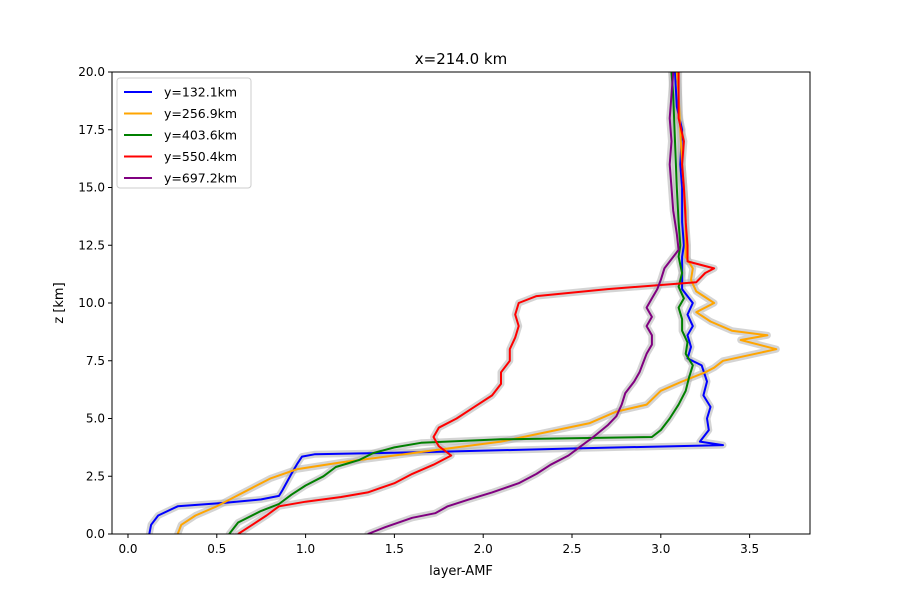 This screenshot has height=600, width=900. Describe the element at coordinates (200, 156) in the screenshot. I see `legend-label-4: y=550.4km` at that location.